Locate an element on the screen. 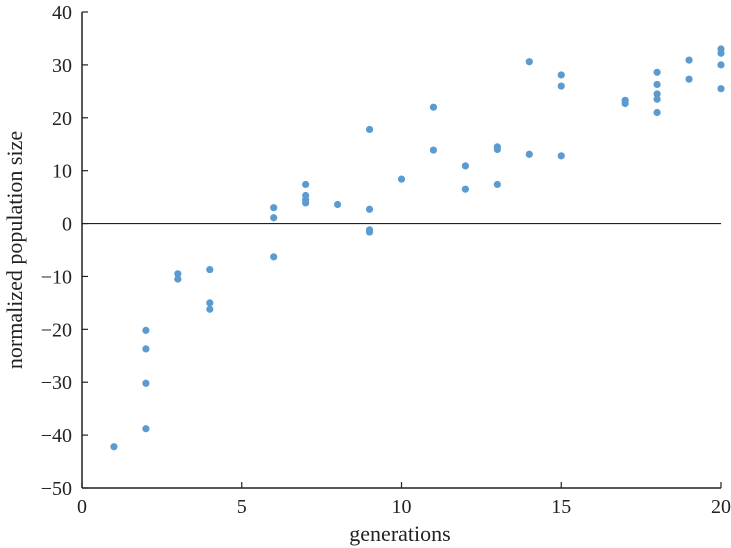 Image resolution: width=731 pixels, height=548 pixels. x-tick-label: 0 is located at coordinates (82, 507).